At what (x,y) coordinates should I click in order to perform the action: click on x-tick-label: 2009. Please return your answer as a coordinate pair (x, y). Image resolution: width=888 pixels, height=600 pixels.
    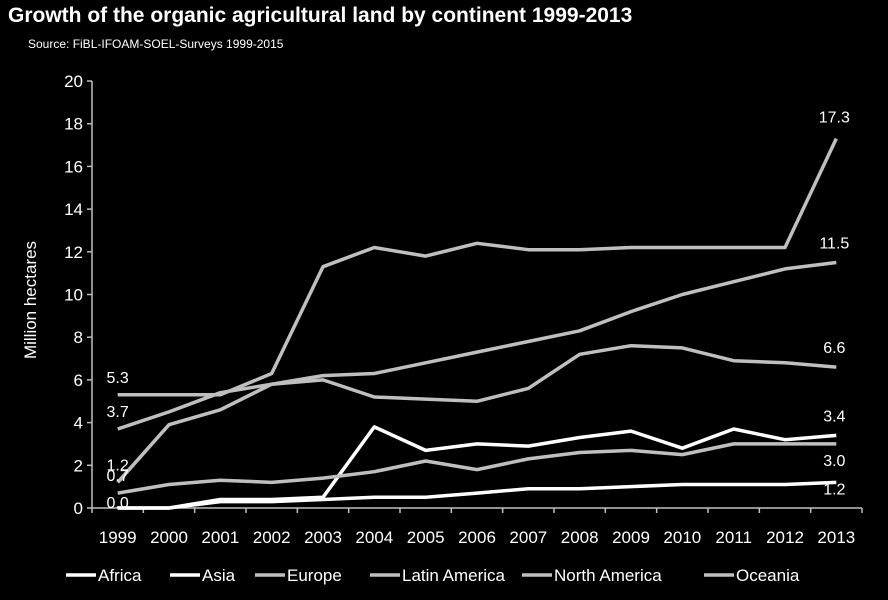
    Looking at the image, I should click on (631, 537).